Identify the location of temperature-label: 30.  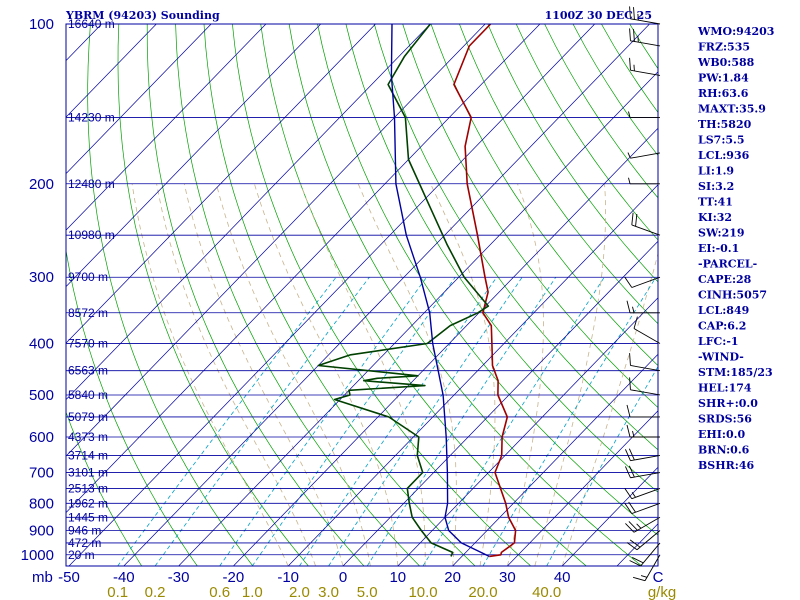
(507, 577).